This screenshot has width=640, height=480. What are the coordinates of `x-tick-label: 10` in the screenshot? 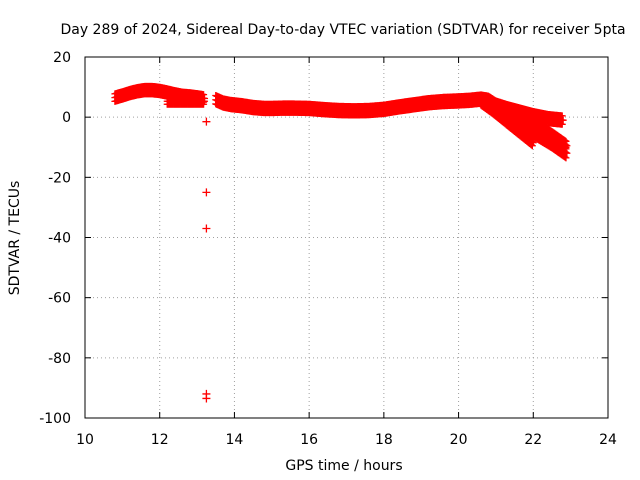 It's located at (85, 440).